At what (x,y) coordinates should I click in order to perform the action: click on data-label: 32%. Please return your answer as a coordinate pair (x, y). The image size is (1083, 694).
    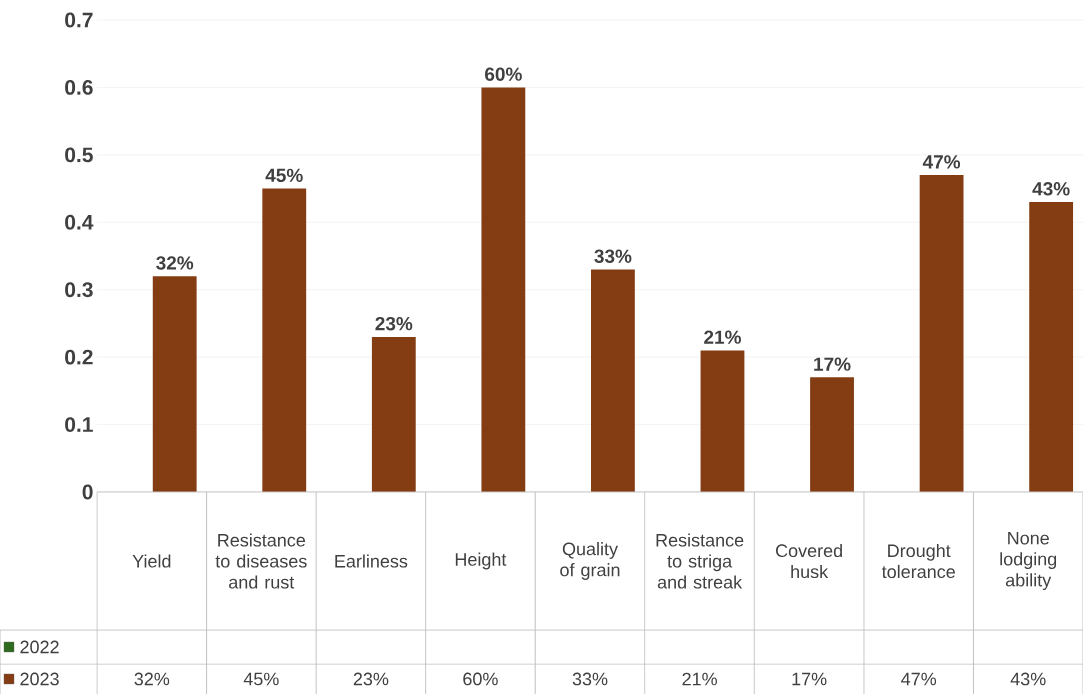
    Looking at the image, I should click on (152, 679).